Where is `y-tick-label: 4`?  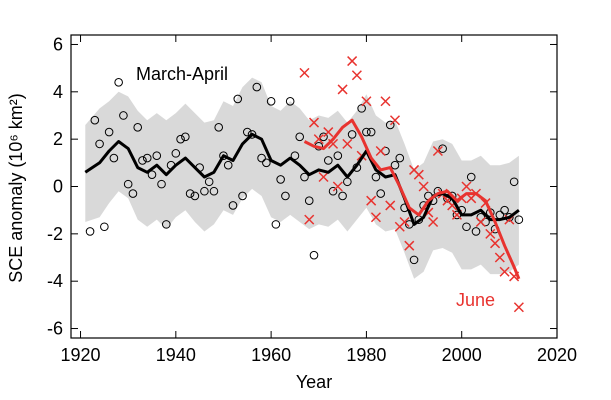
y-tick-label: 4 is located at coordinates (58, 92).